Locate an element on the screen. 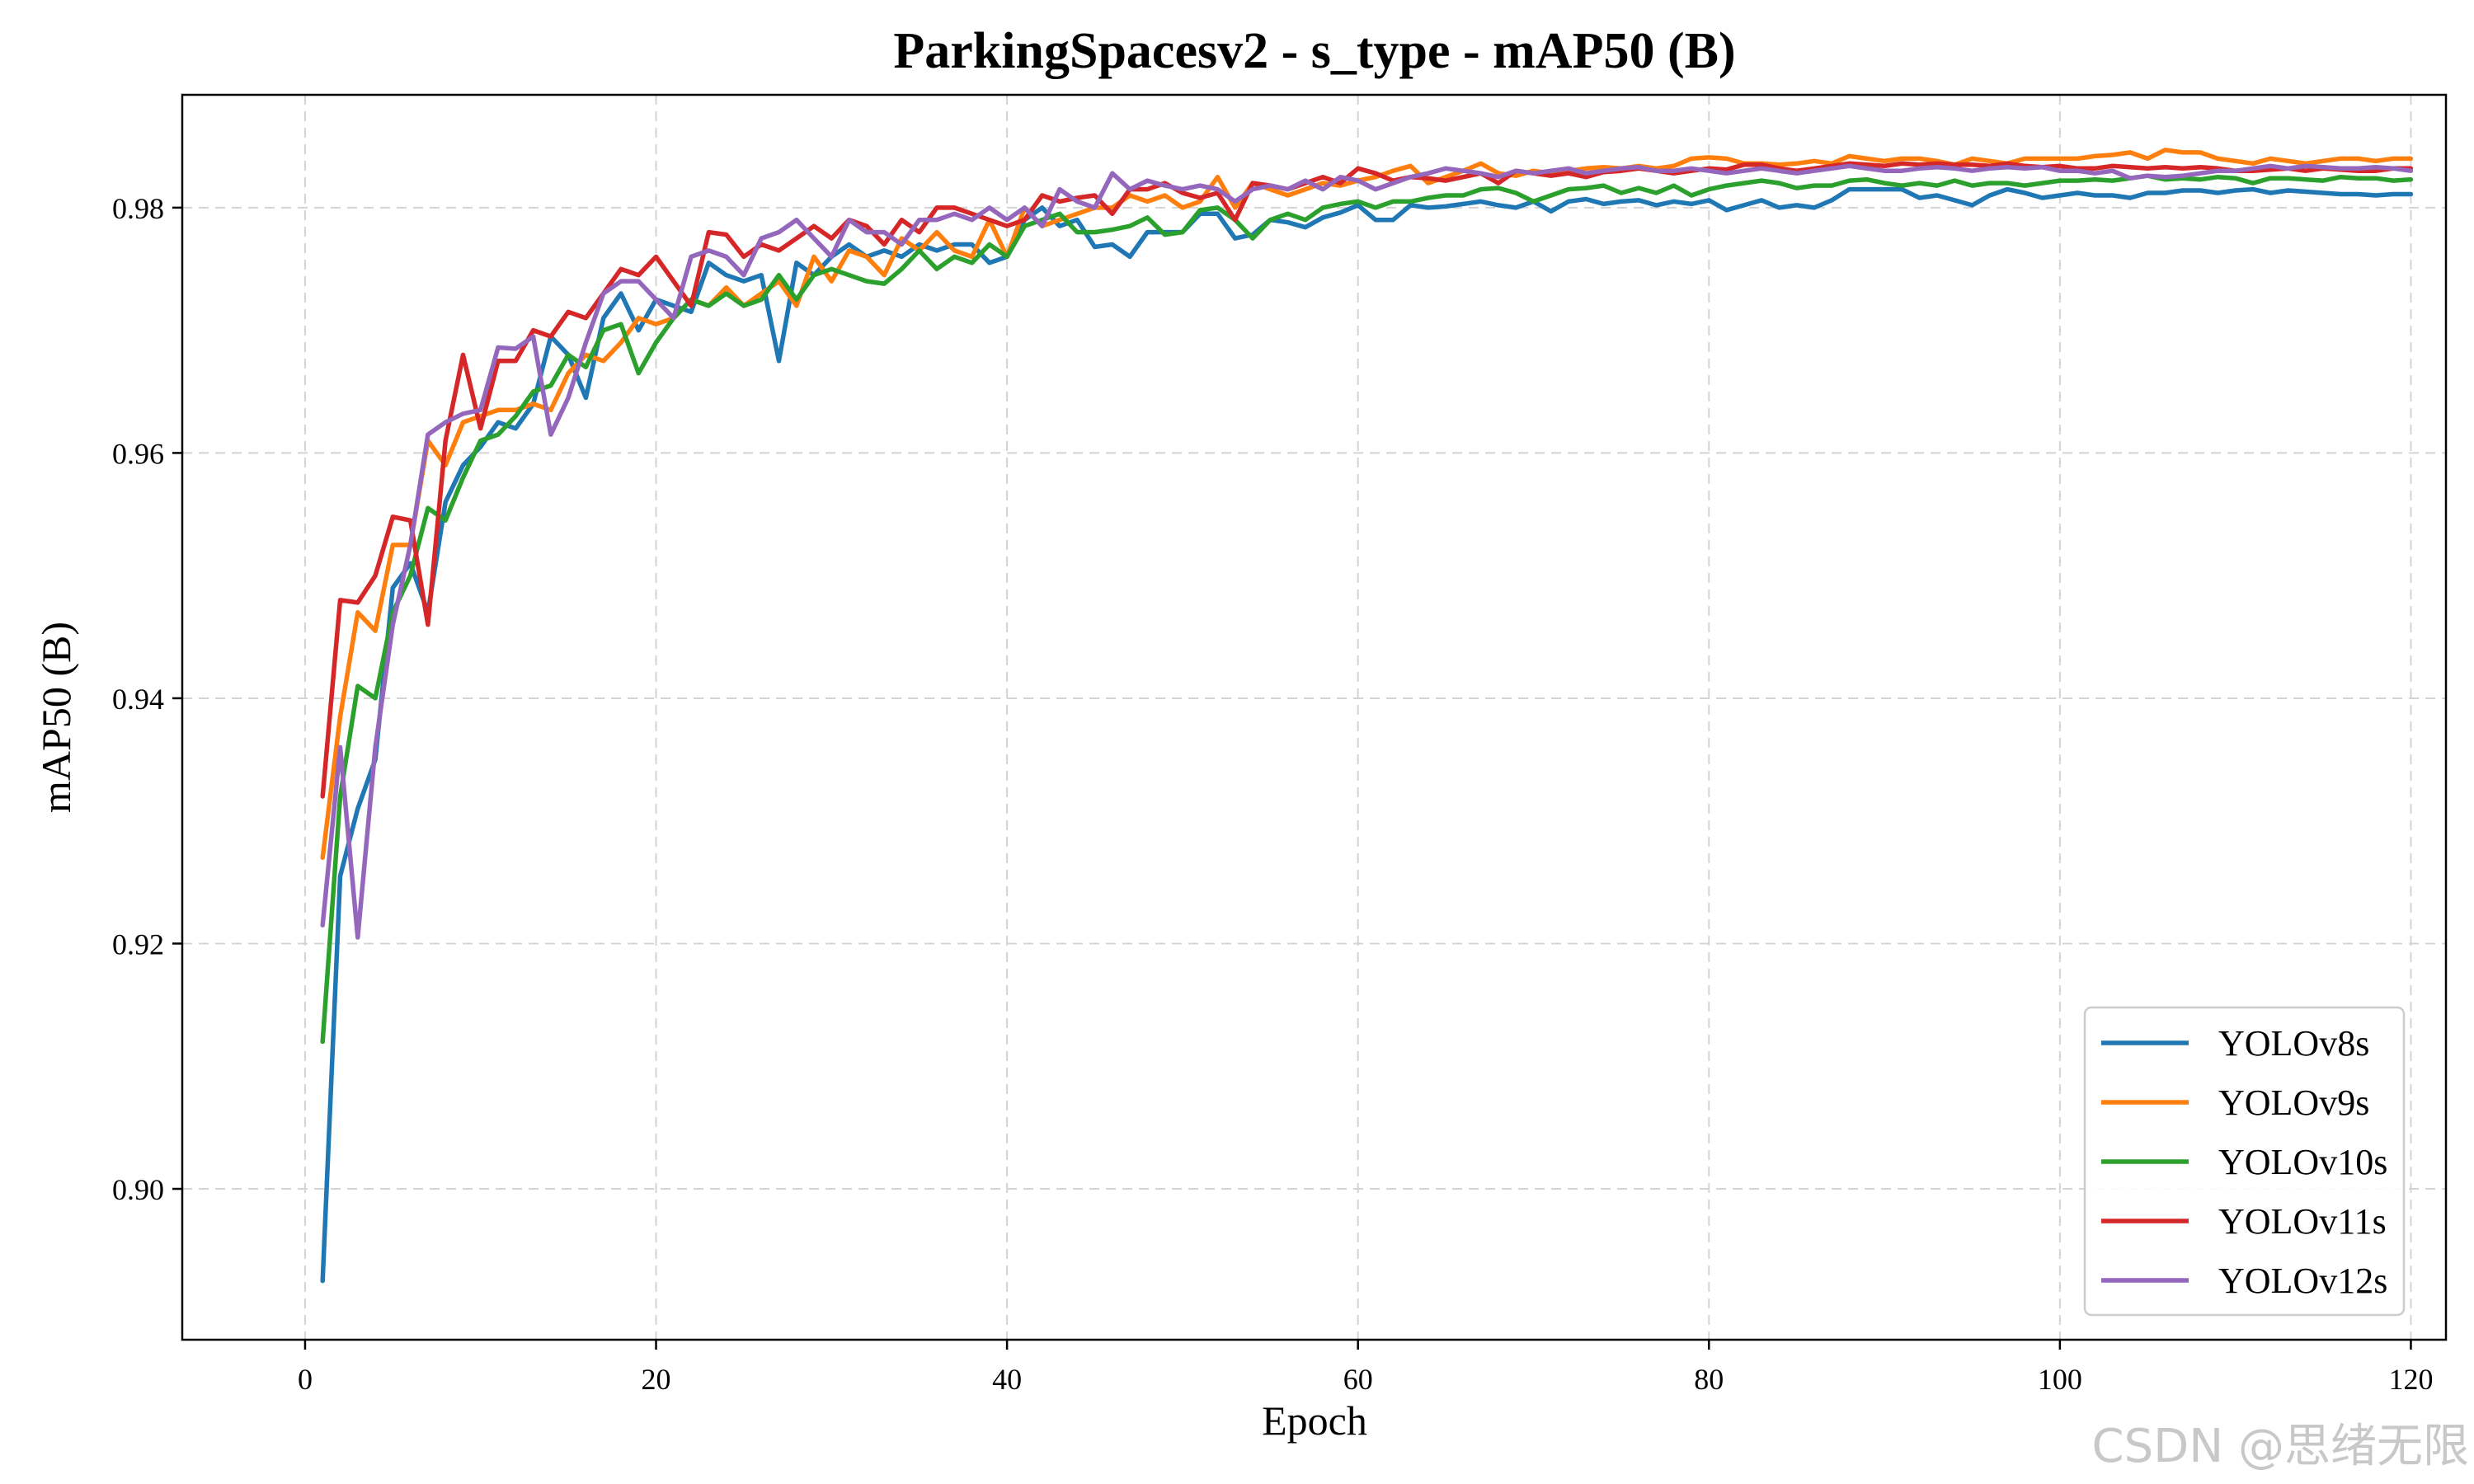 The width and height of the screenshot is (2474, 1484). y-tick-label: 0.90 is located at coordinates (138, 1189).